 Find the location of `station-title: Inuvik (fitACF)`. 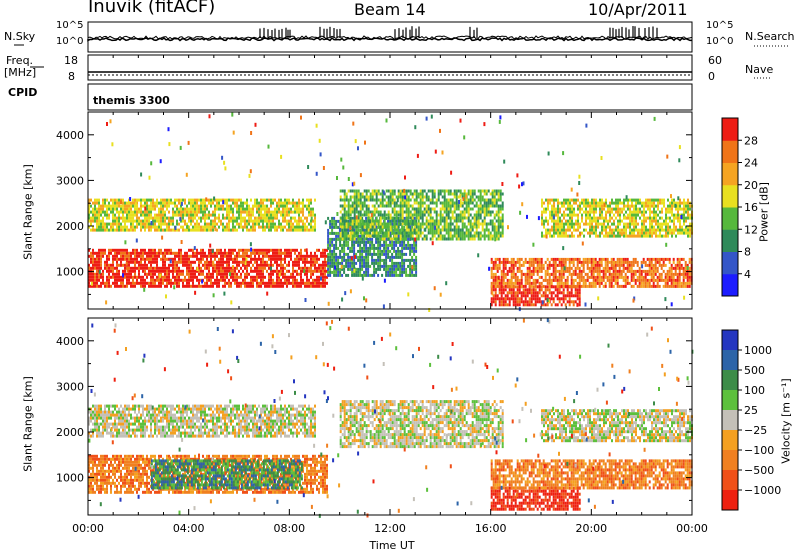

station-title: Inuvik (fitACF) is located at coordinates (152, 8).